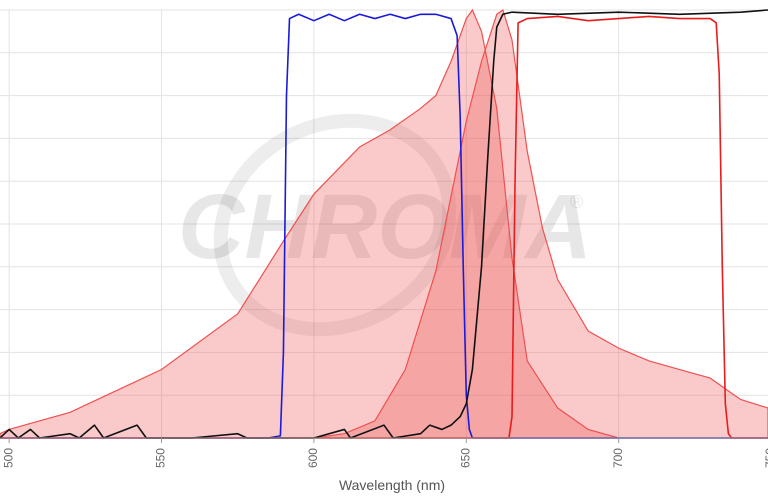  I want to click on x-tick-label: 550, so click(161, 458).